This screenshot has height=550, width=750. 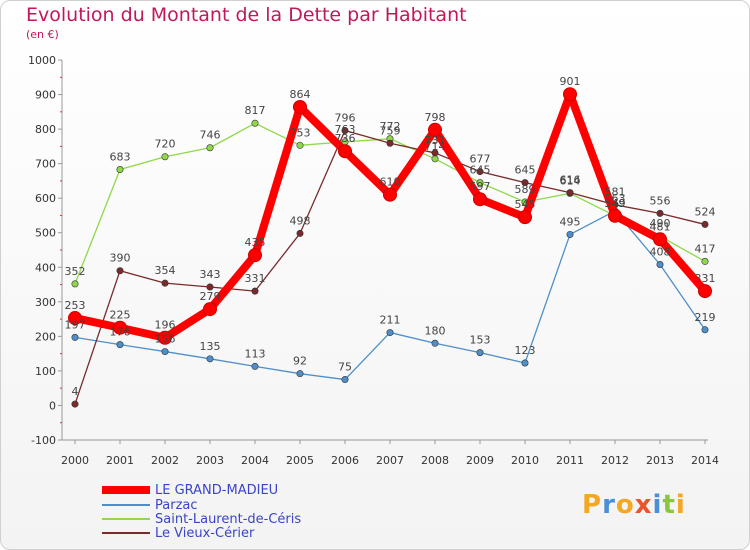 What do you see at coordinates (300, 94) in the screenshot?
I see `data-label: 864` at bounding box center [300, 94].